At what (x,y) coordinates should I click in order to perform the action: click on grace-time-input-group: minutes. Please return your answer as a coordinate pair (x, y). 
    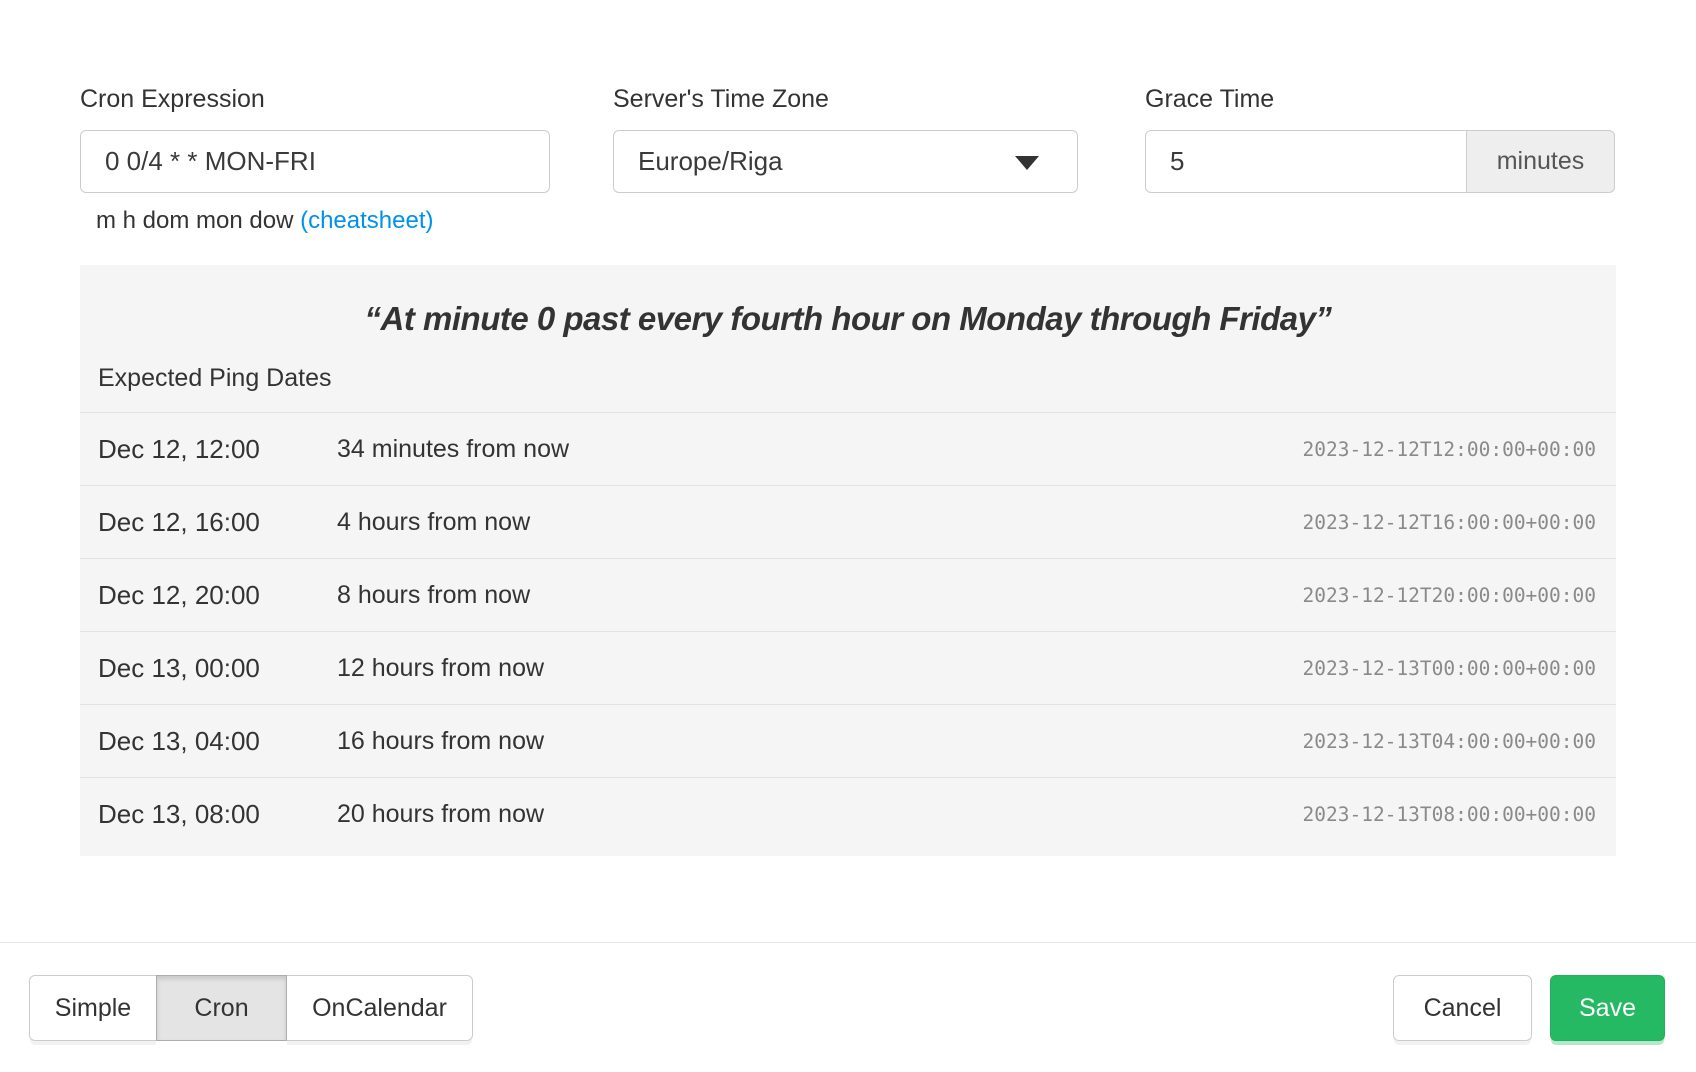
    Looking at the image, I should click on (1380, 161).